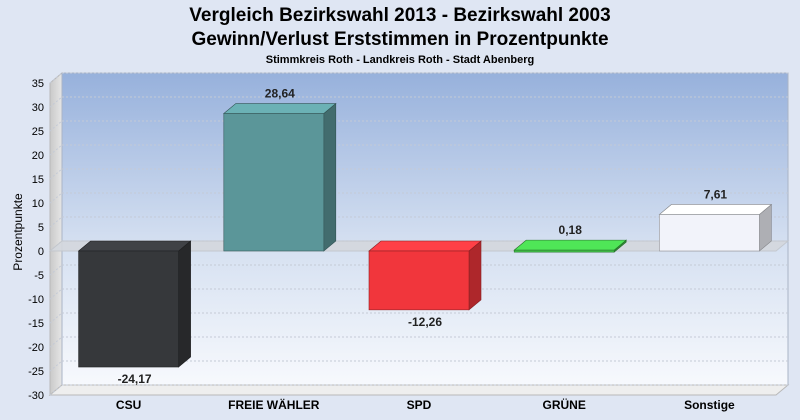 Image resolution: width=800 pixels, height=420 pixels. I want to click on y-tick-label: -25, so click(36, 372).